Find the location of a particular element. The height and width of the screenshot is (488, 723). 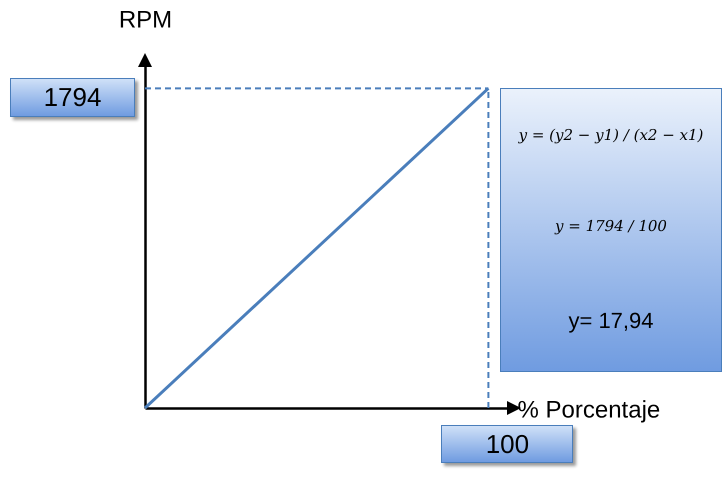

label-box: 1794 is located at coordinates (72, 98).